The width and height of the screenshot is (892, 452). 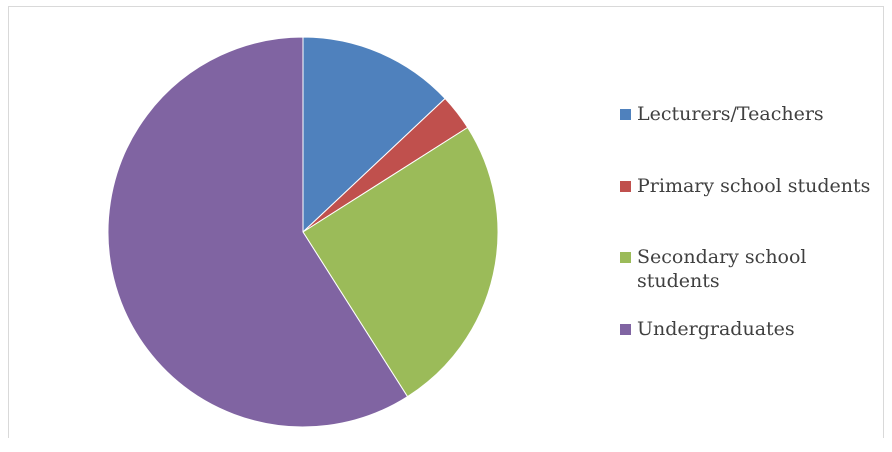 I want to click on legend-item-undergraduates: Undergraduates, so click(x=751, y=329).